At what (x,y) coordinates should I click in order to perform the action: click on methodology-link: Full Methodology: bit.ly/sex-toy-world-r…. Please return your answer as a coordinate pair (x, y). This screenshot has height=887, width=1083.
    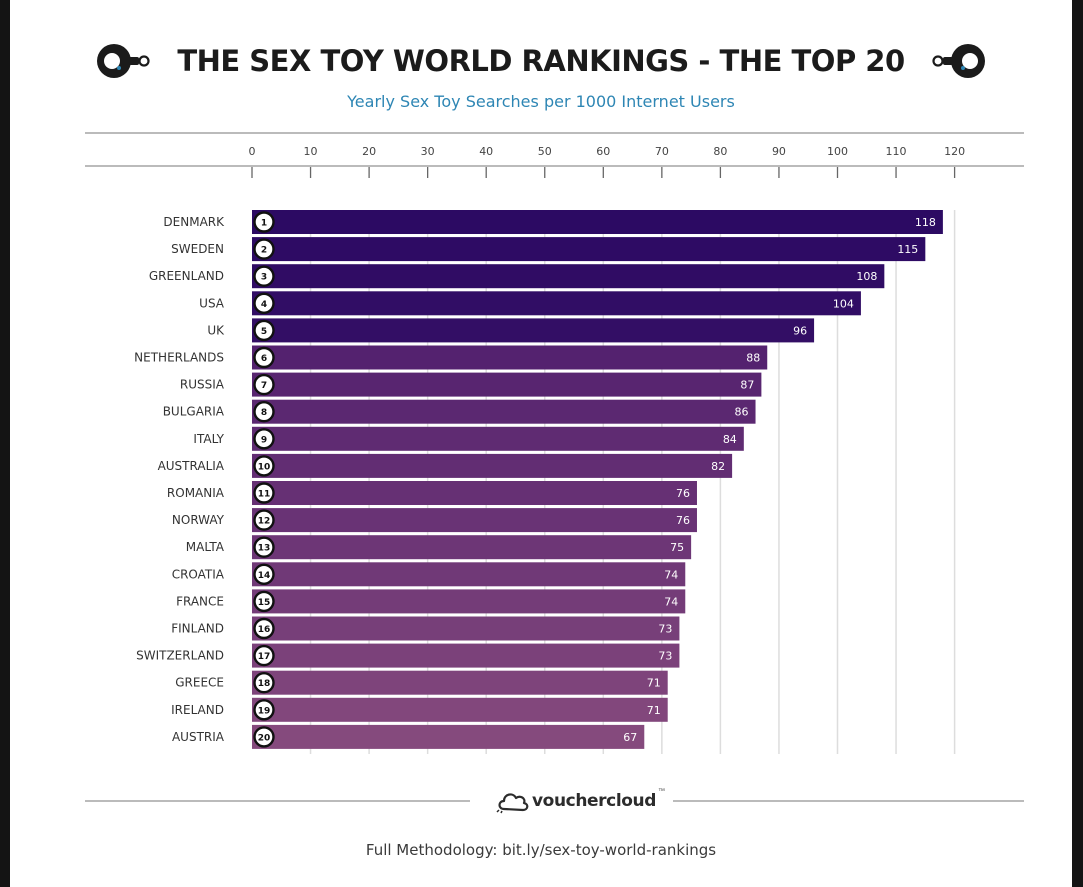
    Looking at the image, I should click on (541, 850).